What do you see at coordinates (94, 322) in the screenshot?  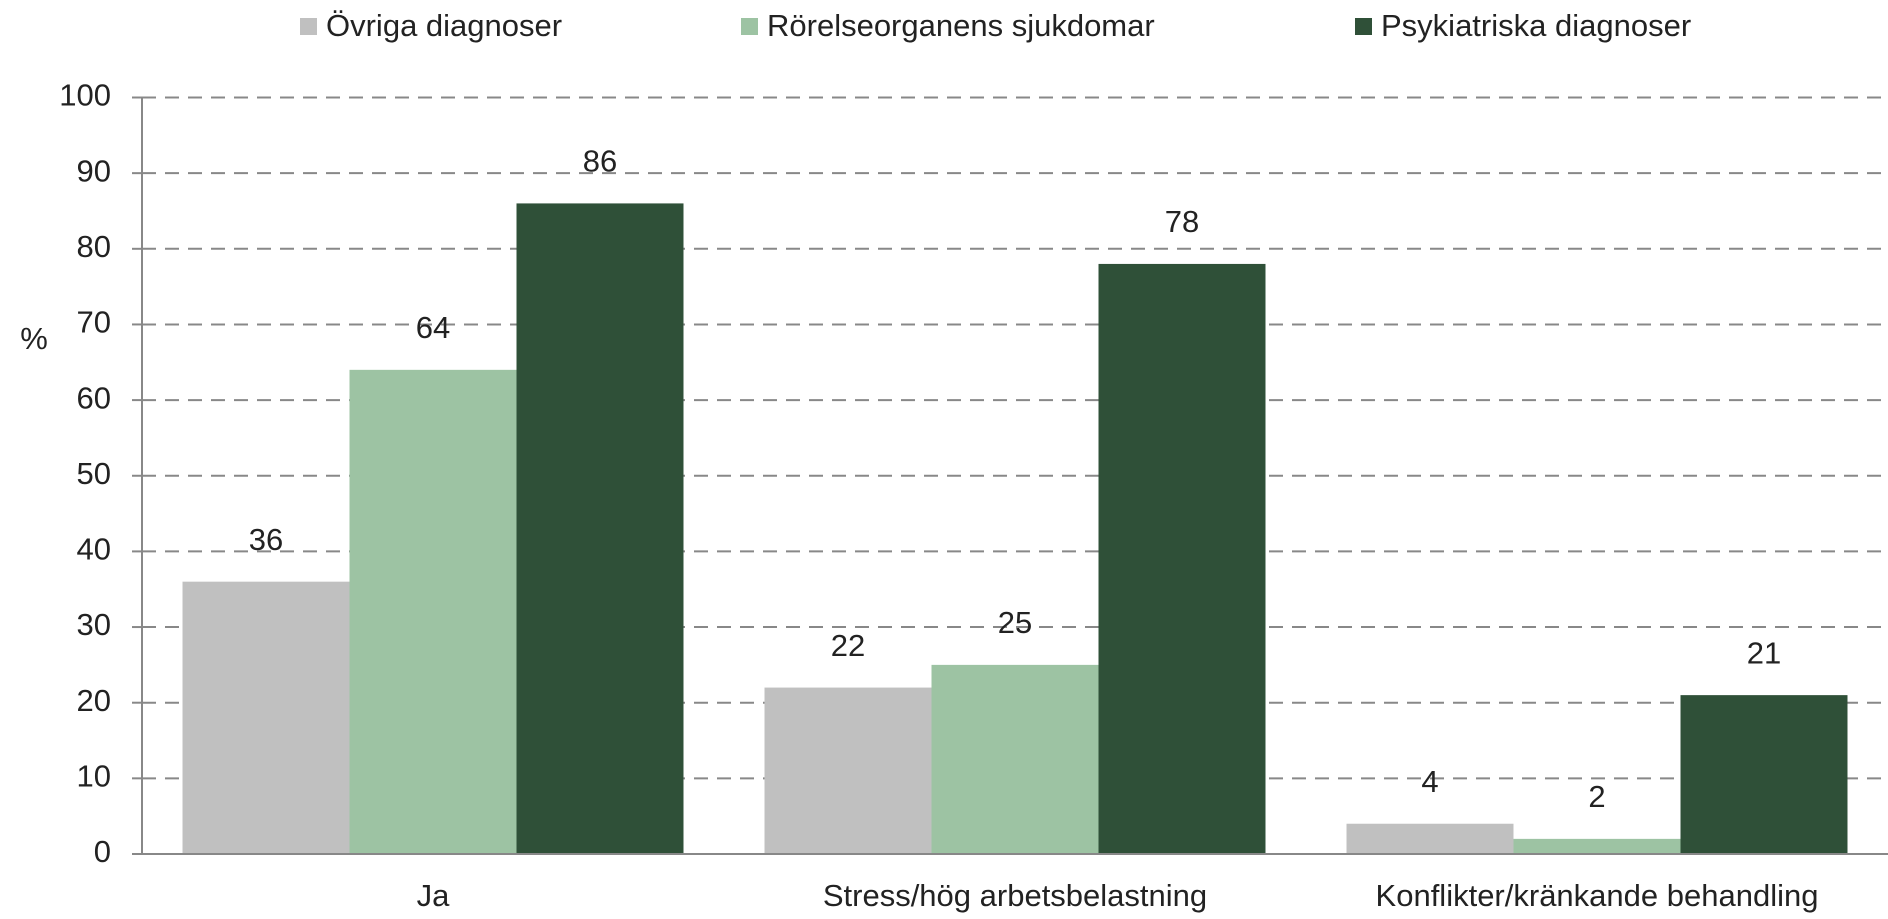 I see `y-tick-label: 70` at bounding box center [94, 322].